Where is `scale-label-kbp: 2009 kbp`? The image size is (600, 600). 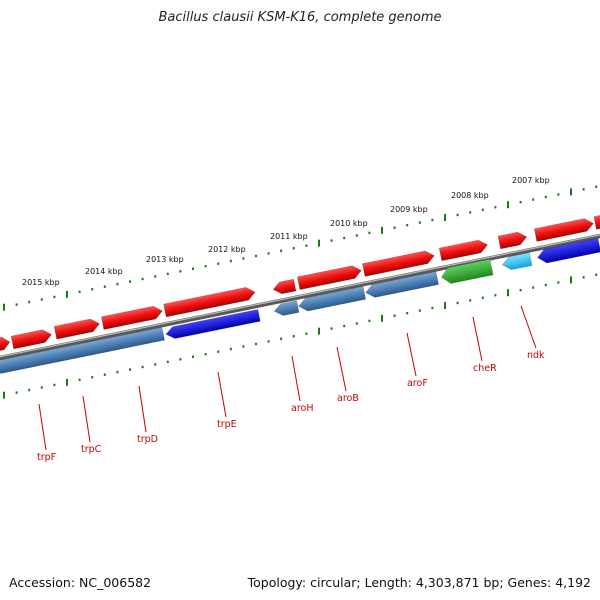
scale-label-kbp: 2009 kbp is located at coordinates (409, 209).